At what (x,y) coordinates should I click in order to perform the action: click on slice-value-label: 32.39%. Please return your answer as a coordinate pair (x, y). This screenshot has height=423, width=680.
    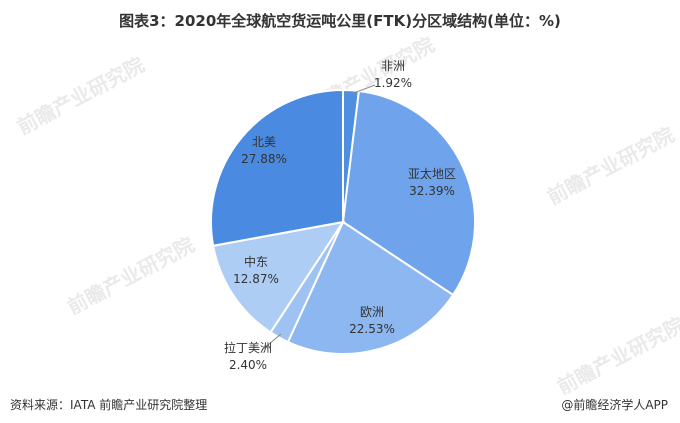
    Looking at the image, I should click on (432, 191).